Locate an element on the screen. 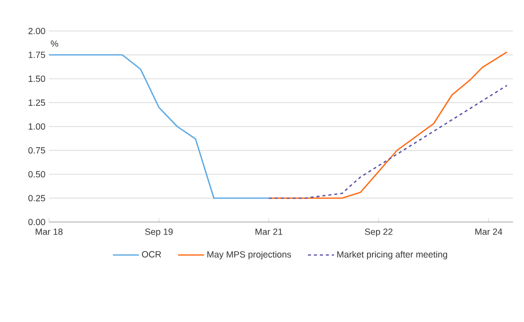  x-tick-label: Mar 24 is located at coordinates (488, 231).